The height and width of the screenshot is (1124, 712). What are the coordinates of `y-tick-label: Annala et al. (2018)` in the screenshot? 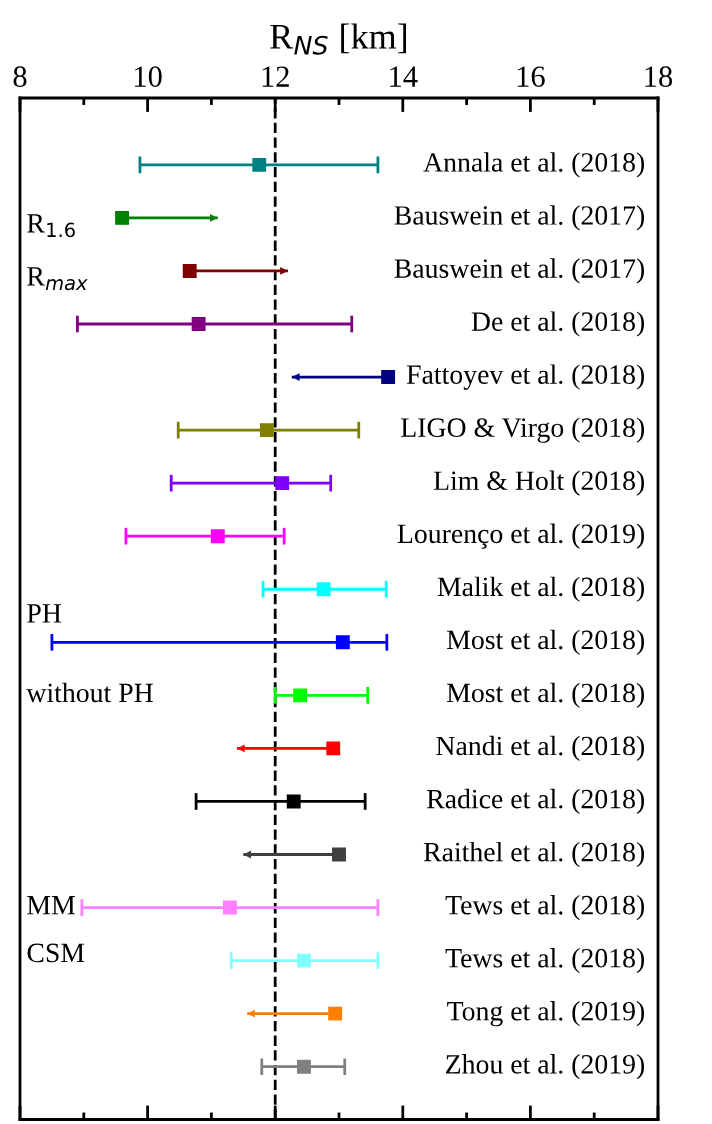 It's located at (534, 165).